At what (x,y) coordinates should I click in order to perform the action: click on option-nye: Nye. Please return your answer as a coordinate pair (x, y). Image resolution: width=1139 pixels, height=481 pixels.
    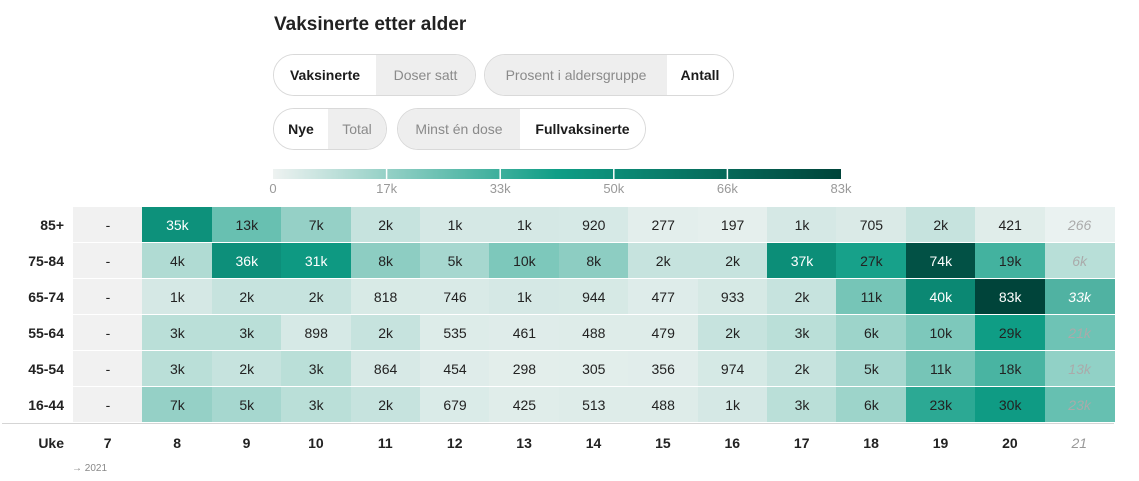
    Looking at the image, I should click on (301, 129).